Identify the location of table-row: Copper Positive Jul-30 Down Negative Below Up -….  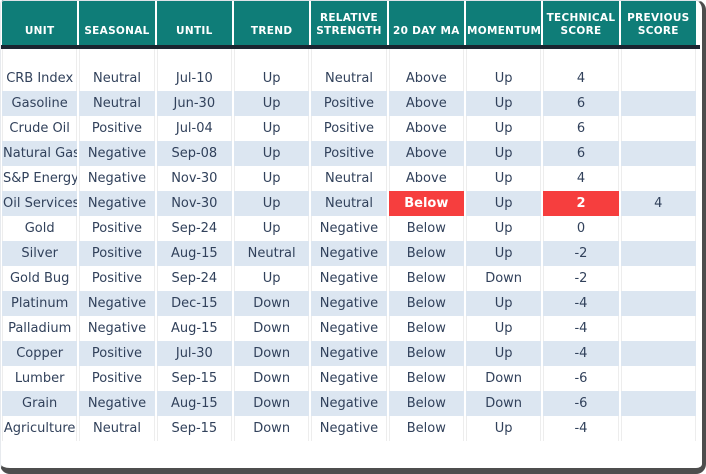
(349, 353).